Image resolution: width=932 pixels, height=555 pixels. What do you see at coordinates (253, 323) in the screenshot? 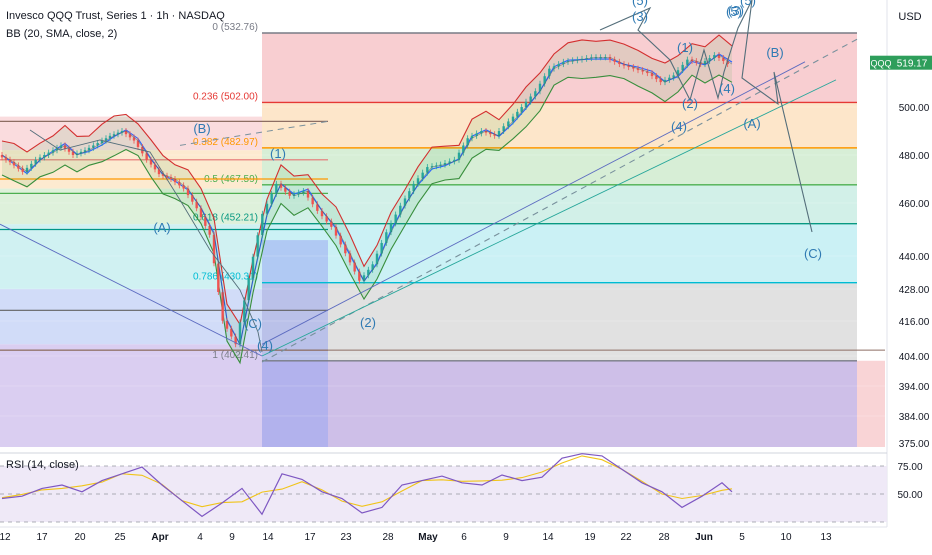
I see `wave-label: (C)` at bounding box center [253, 323].